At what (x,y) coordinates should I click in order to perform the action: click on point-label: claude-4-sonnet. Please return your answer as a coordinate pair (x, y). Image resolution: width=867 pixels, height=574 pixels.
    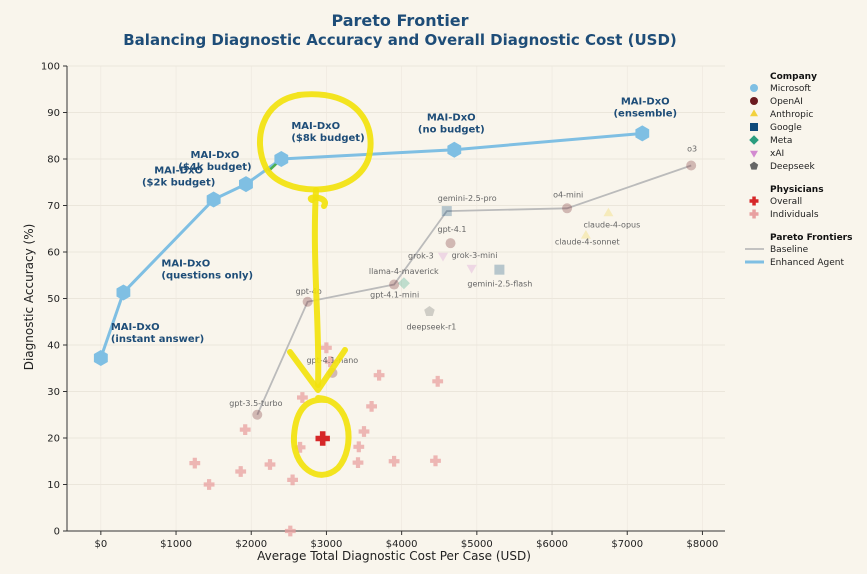
    Looking at the image, I should click on (587, 242).